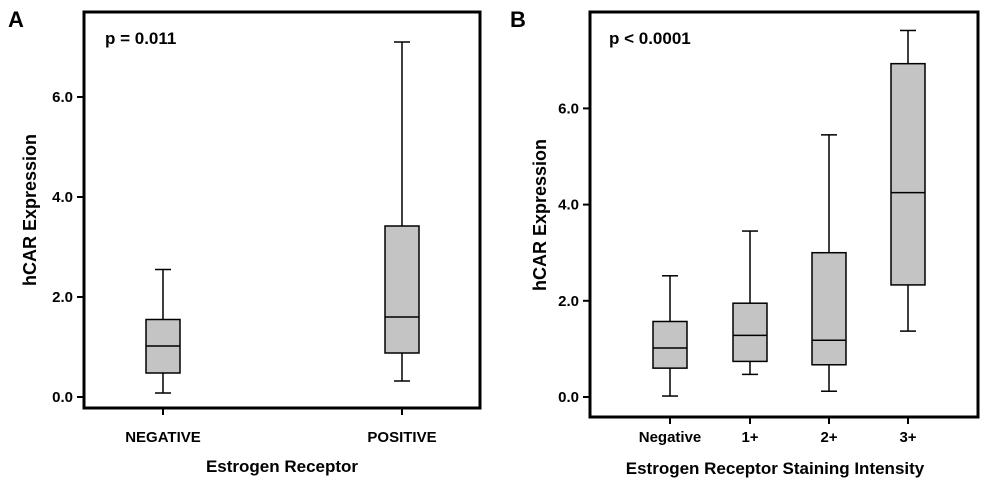 The image size is (987, 480). I want to click on panel-b-category-labels: Negative 1+ 2+ 3+, so click(778, 431).